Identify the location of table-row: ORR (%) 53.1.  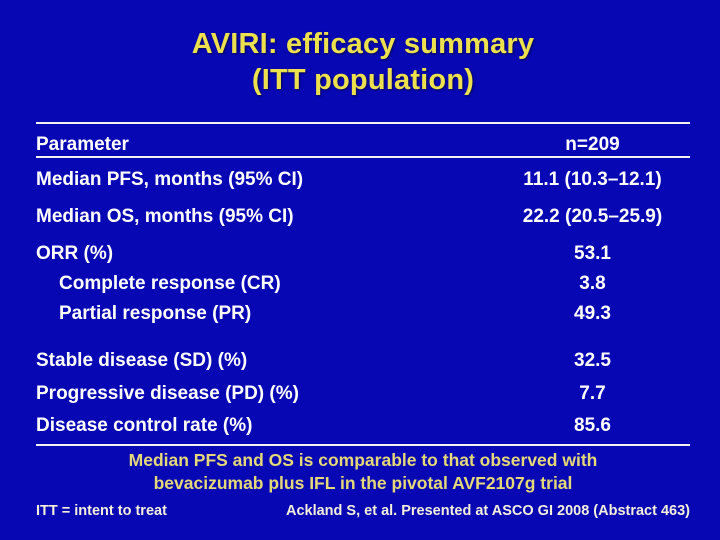
(363, 253).